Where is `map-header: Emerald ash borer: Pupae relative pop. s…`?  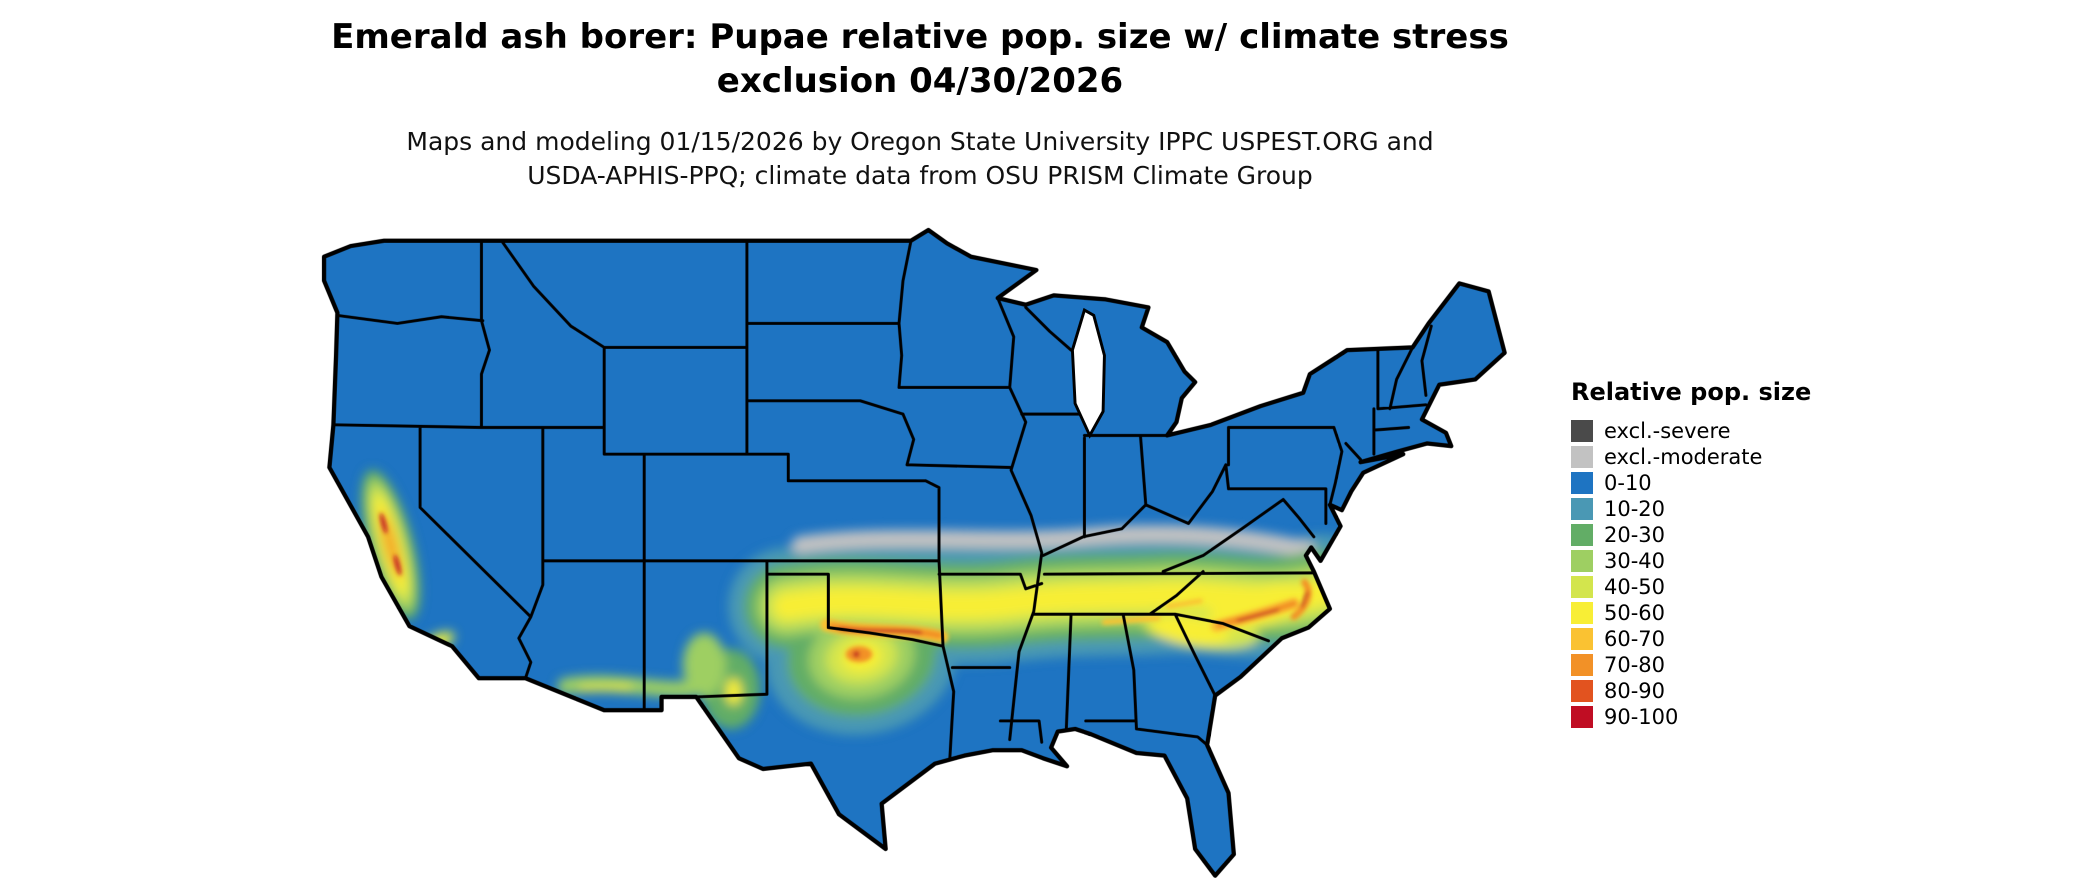
map-header: Emerald ash borer: Pupae relative pop. s… is located at coordinates (920, 104).